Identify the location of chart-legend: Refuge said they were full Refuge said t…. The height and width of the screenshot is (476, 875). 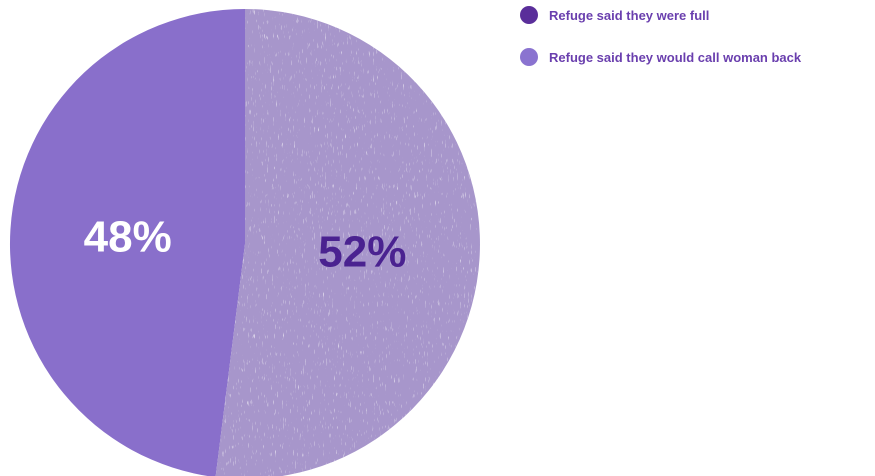
(660, 48).